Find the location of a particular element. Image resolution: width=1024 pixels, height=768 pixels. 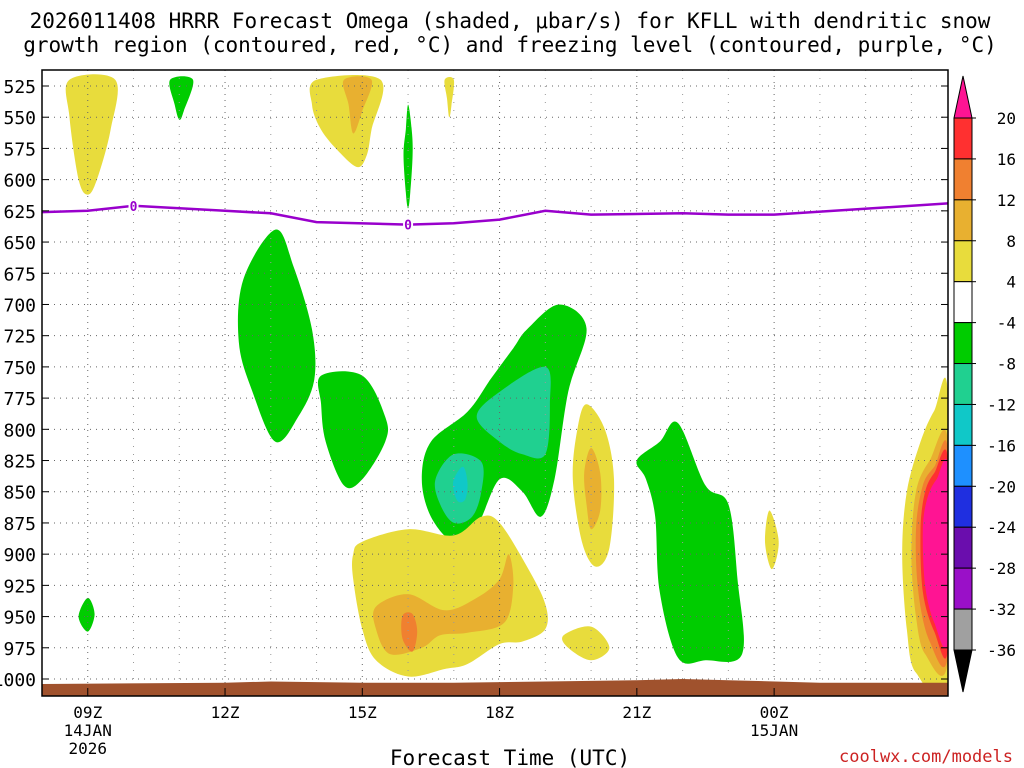

y-tick-label: 600 is located at coordinates (19, 181).